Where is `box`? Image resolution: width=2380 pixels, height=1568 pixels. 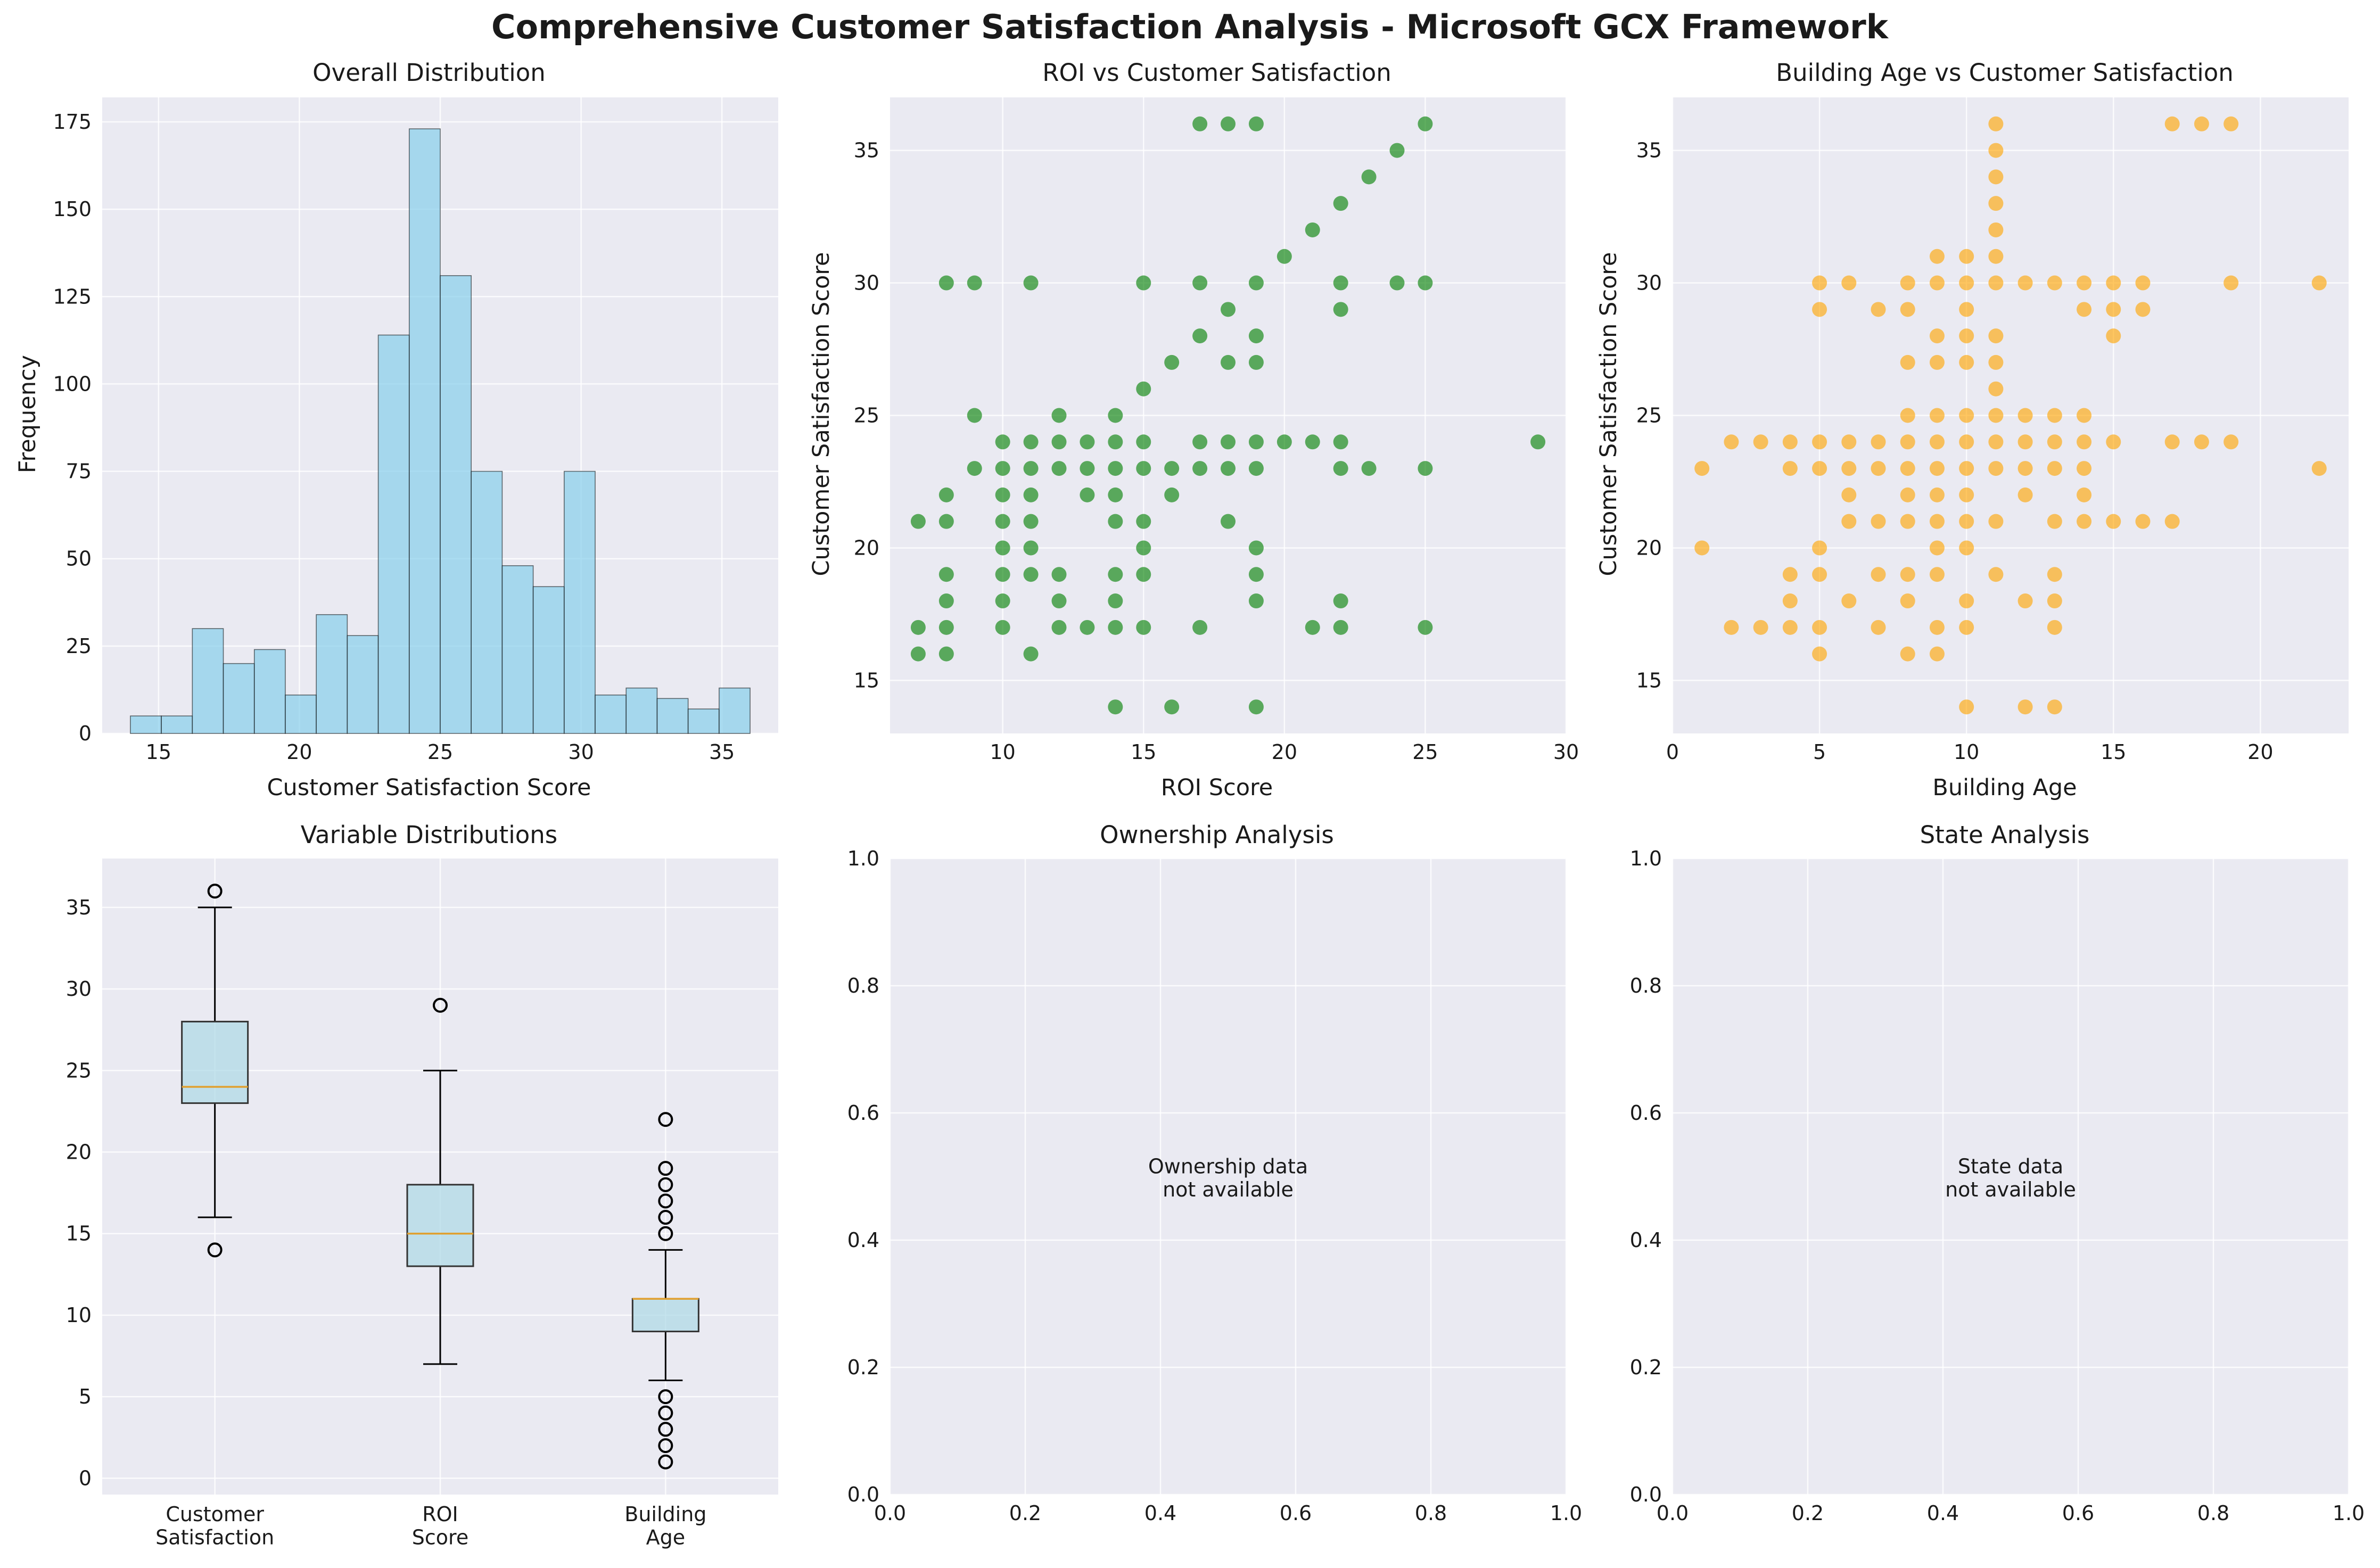
box is located at coordinates (440, 1225).